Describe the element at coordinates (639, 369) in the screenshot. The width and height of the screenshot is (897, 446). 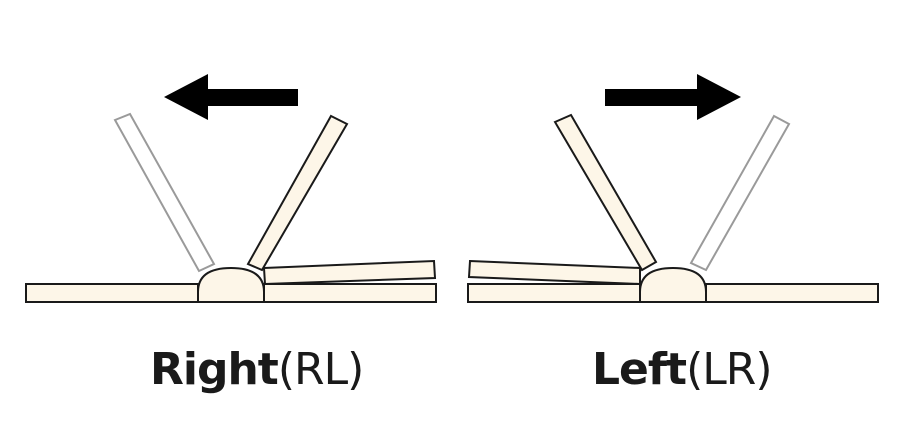
I see `caption-left-bold: Left` at that location.